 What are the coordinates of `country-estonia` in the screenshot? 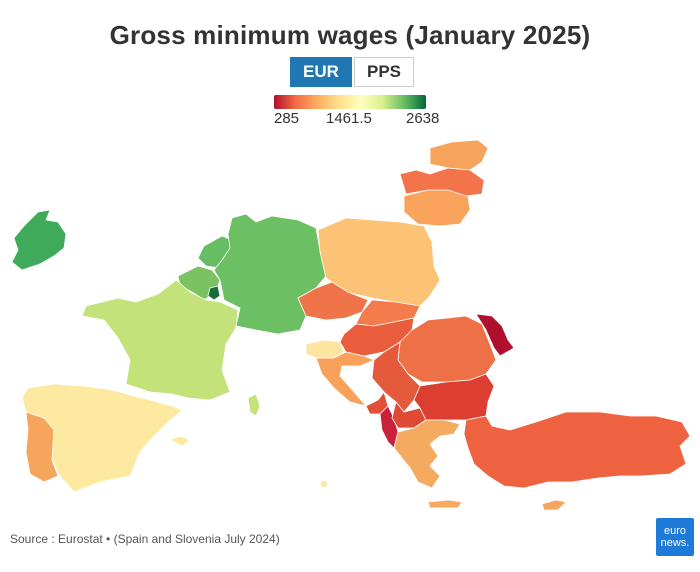 It's located at (459, 155).